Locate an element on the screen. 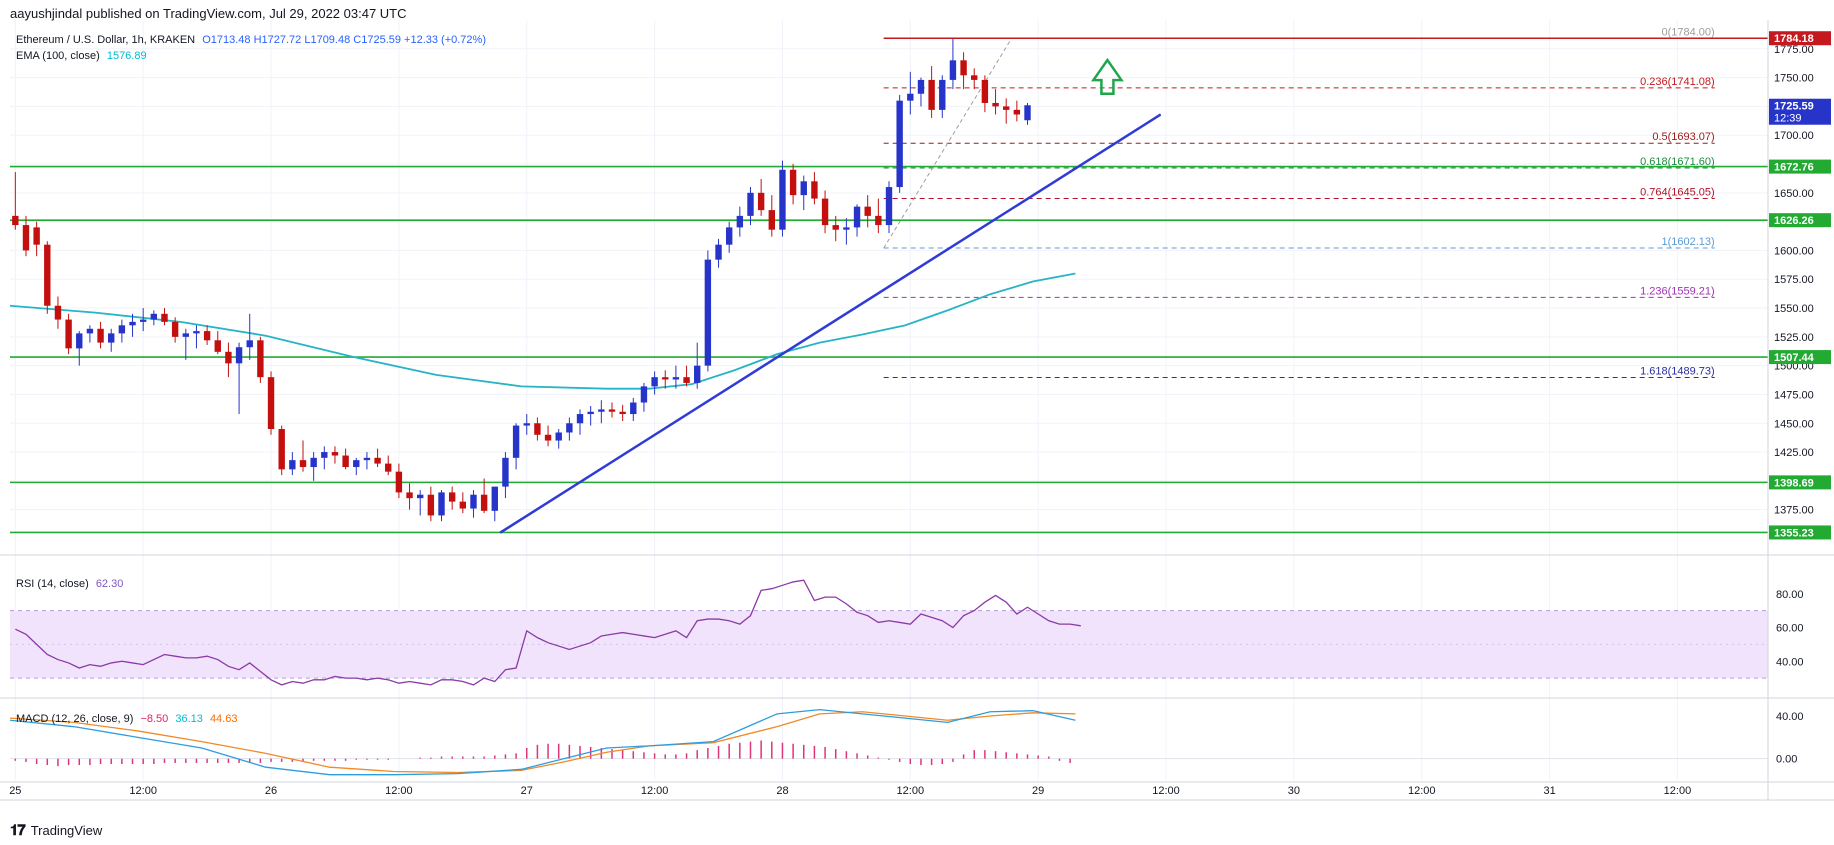  time-tick-label: 30 is located at coordinates (1294, 791).